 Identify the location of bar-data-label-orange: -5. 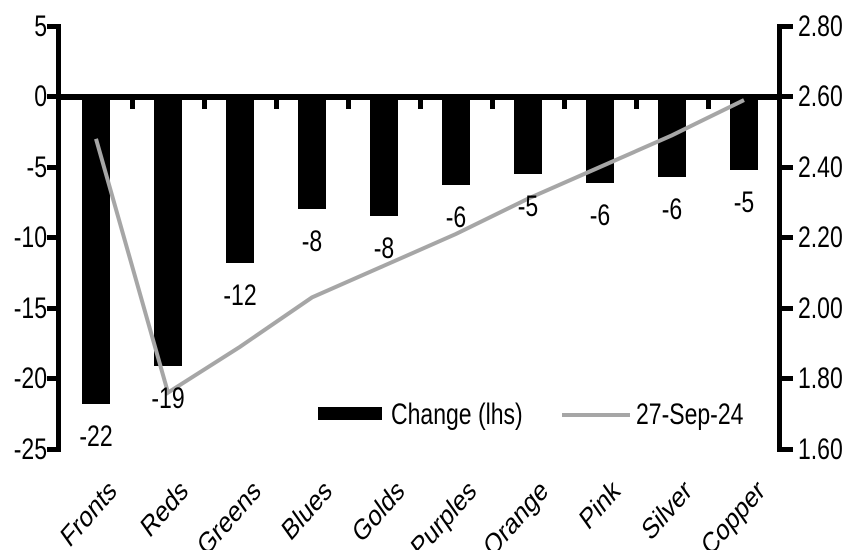
(528, 206).